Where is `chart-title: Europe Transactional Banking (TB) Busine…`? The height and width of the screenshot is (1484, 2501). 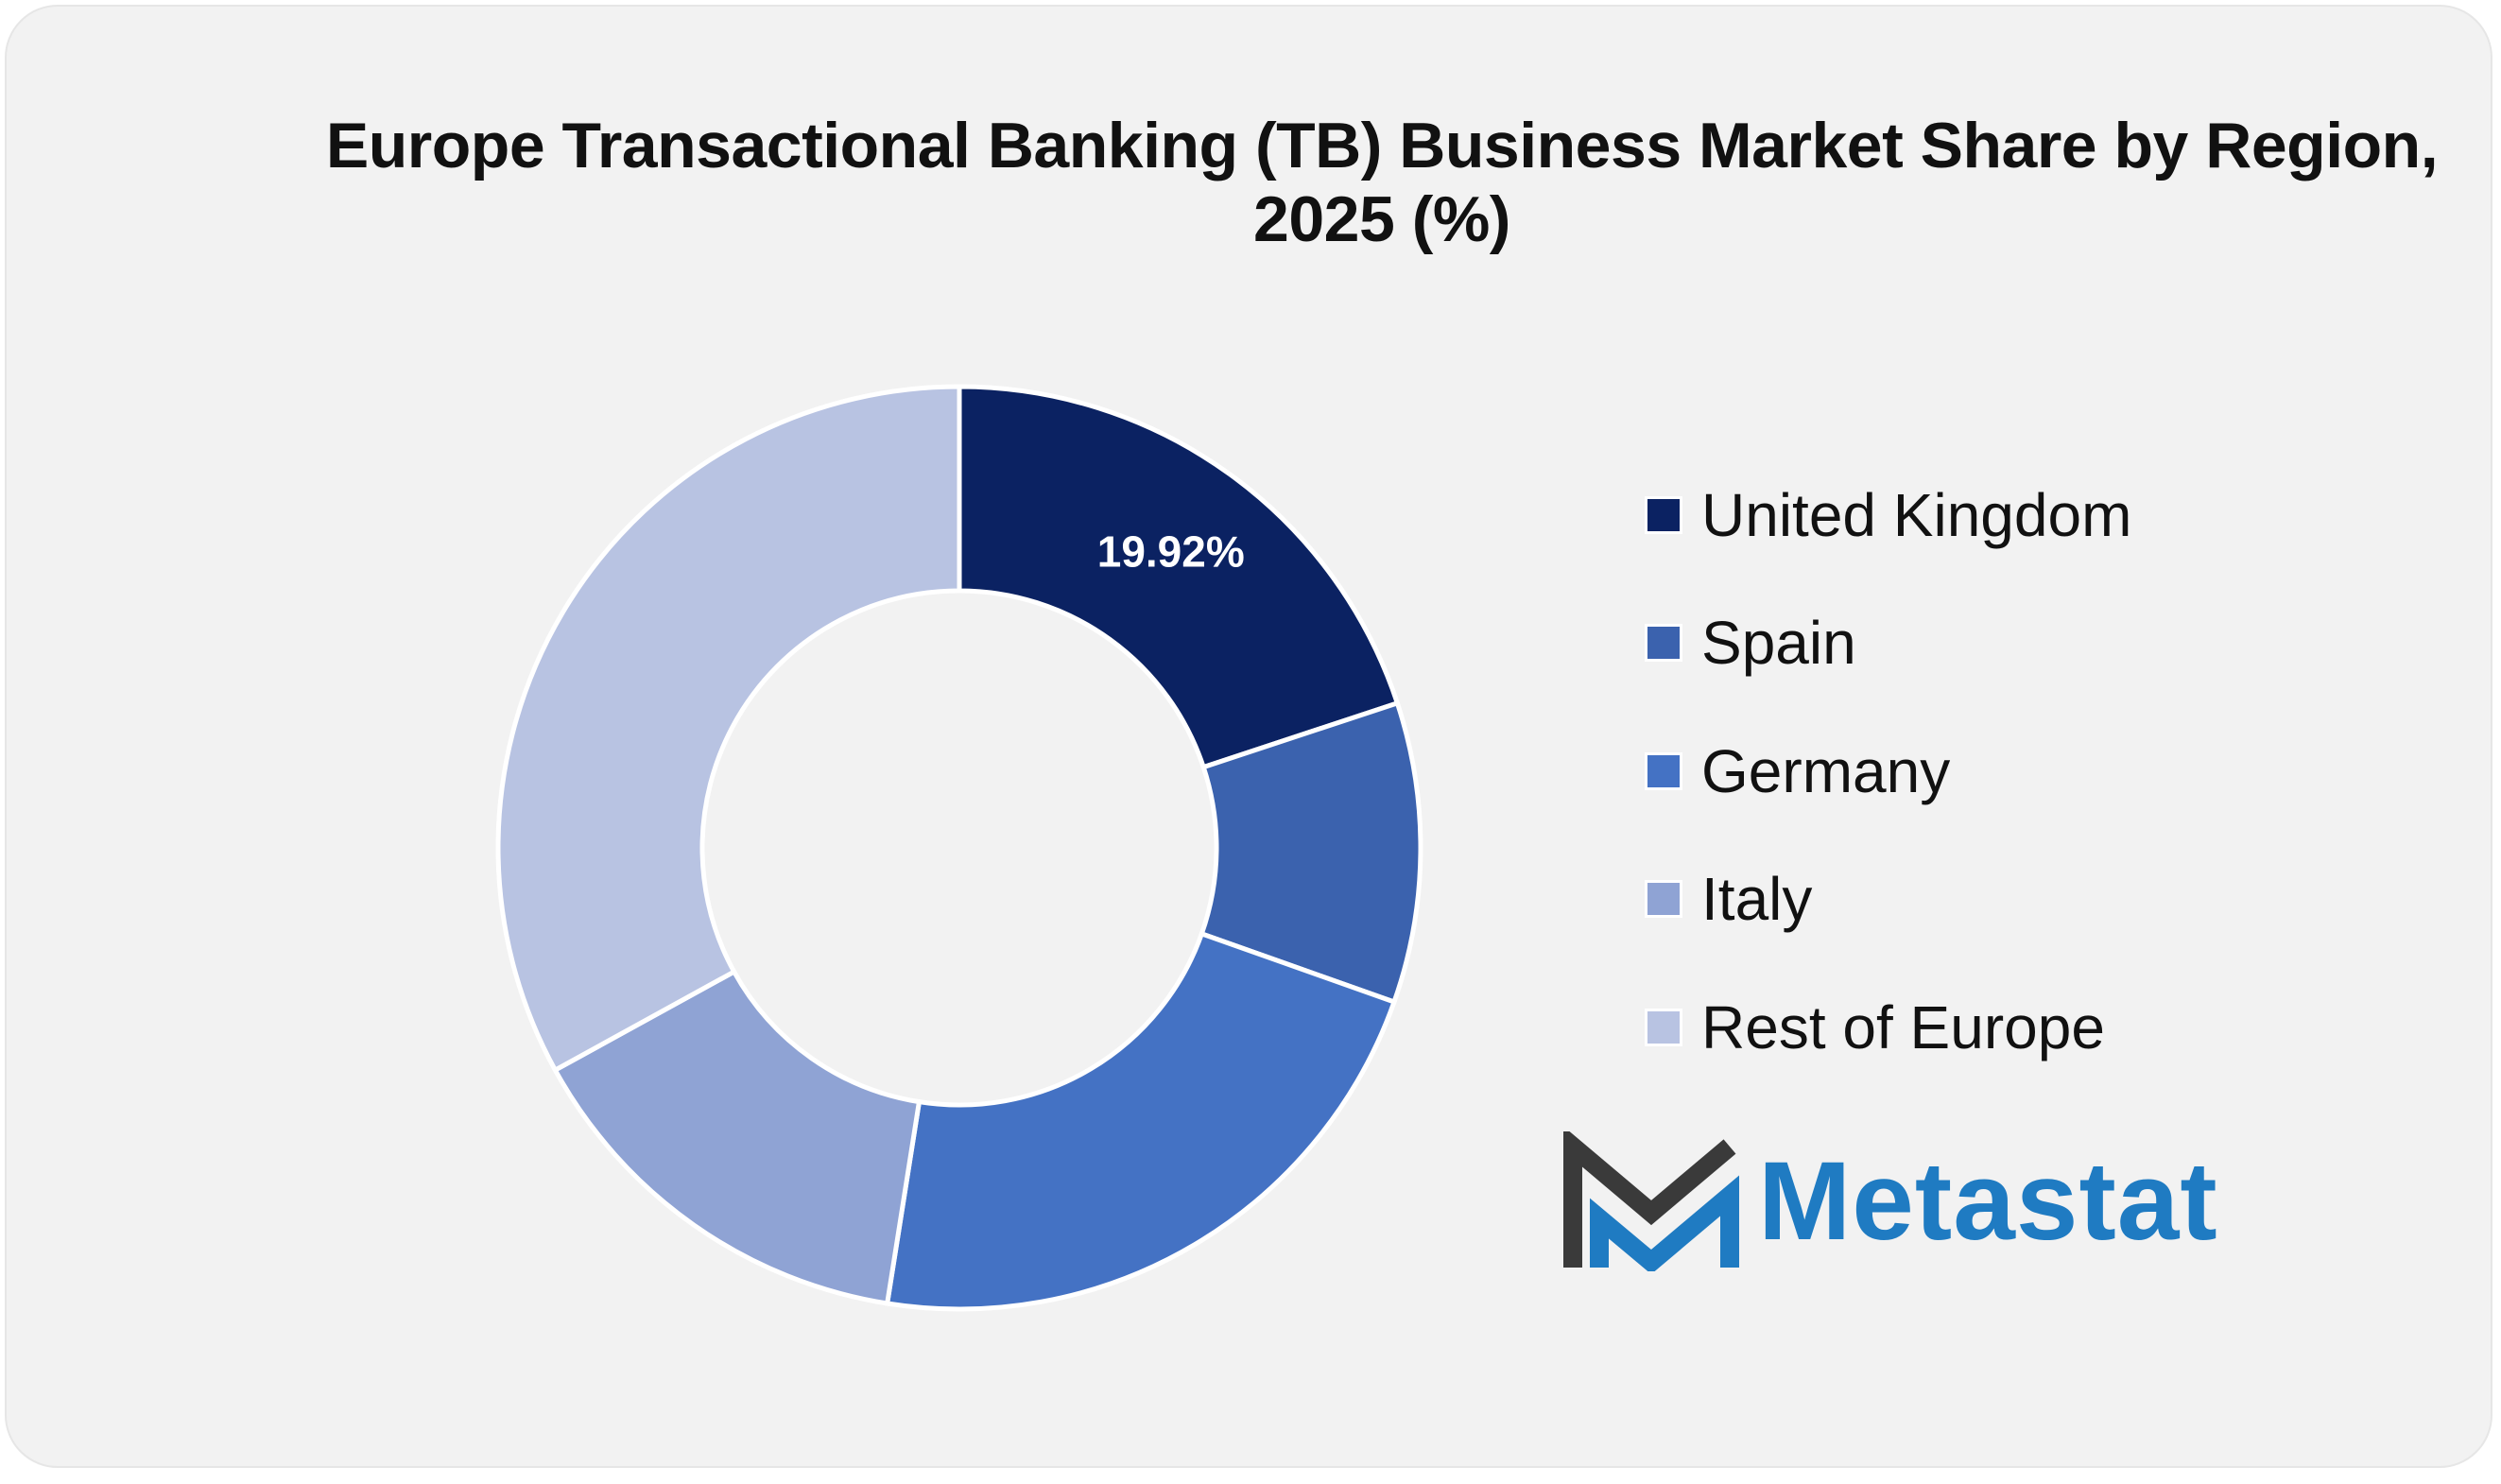
chart-title: Europe Transactional Banking (TB) Busine… is located at coordinates (1382, 183).